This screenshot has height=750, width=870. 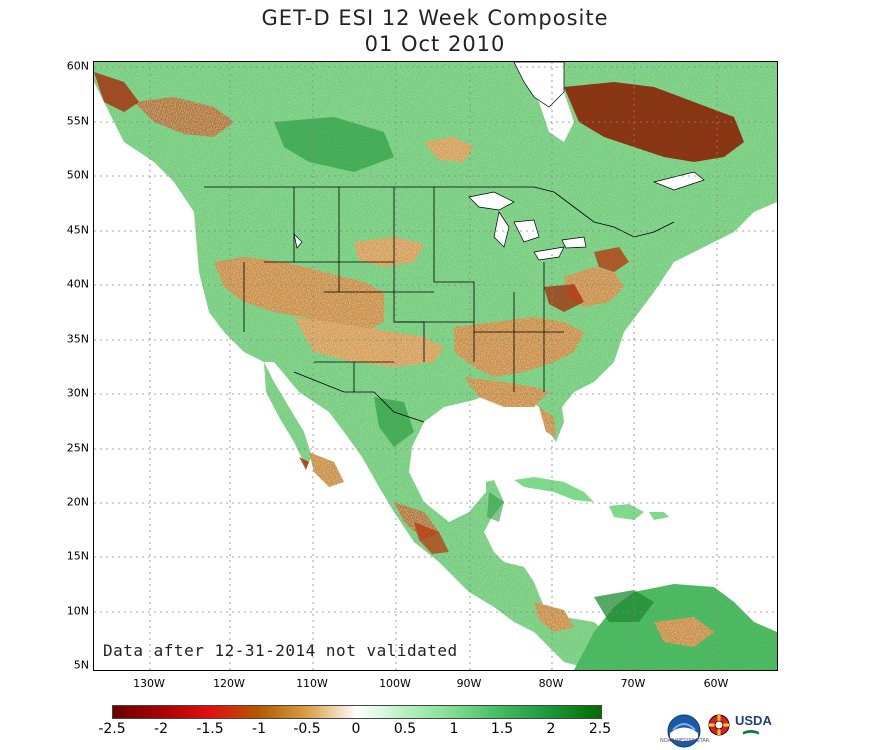 I want to click on lon-label-60w: 60W, so click(x=716, y=683).